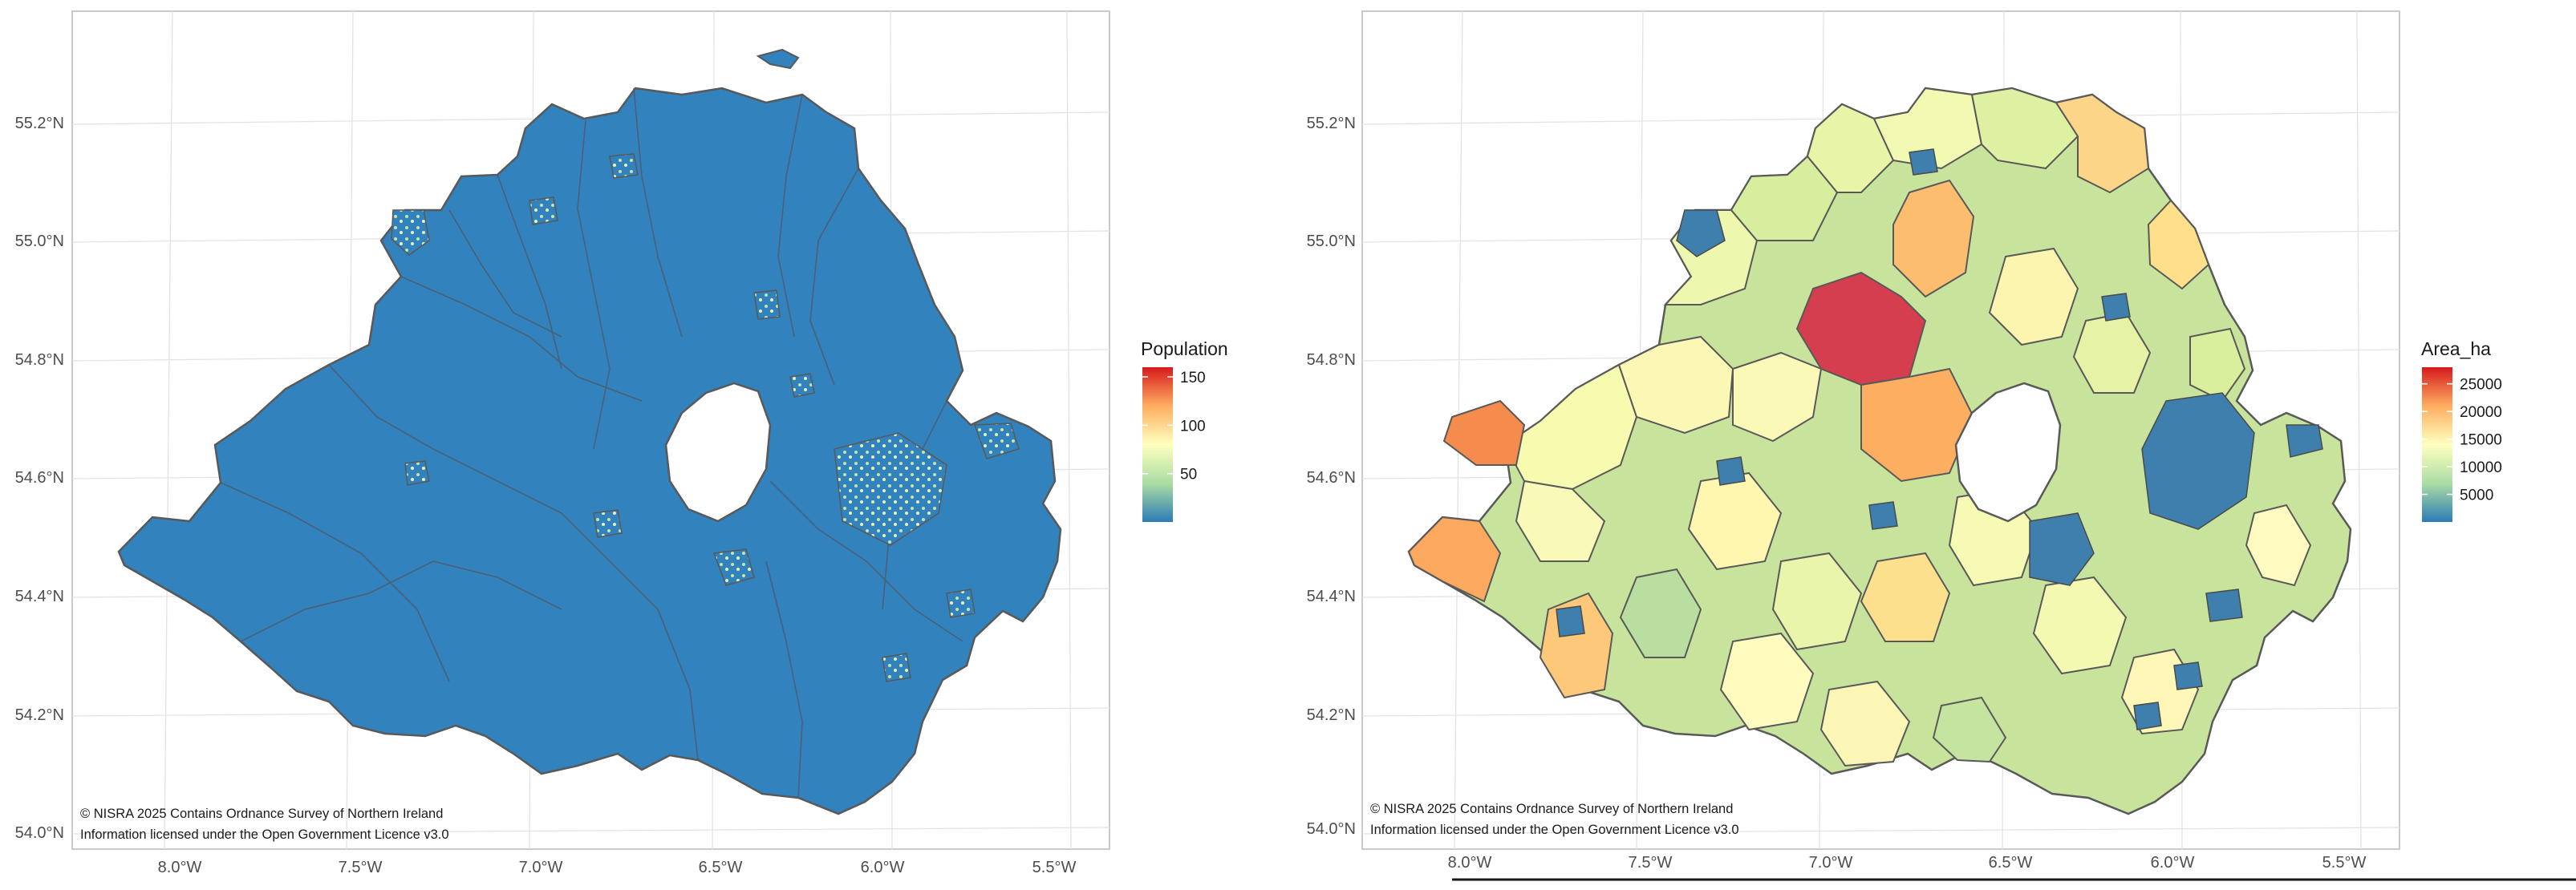  Describe the element at coordinates (2481, 385) in the screenshot. I see `legend-tick-label: 25000` at that location.